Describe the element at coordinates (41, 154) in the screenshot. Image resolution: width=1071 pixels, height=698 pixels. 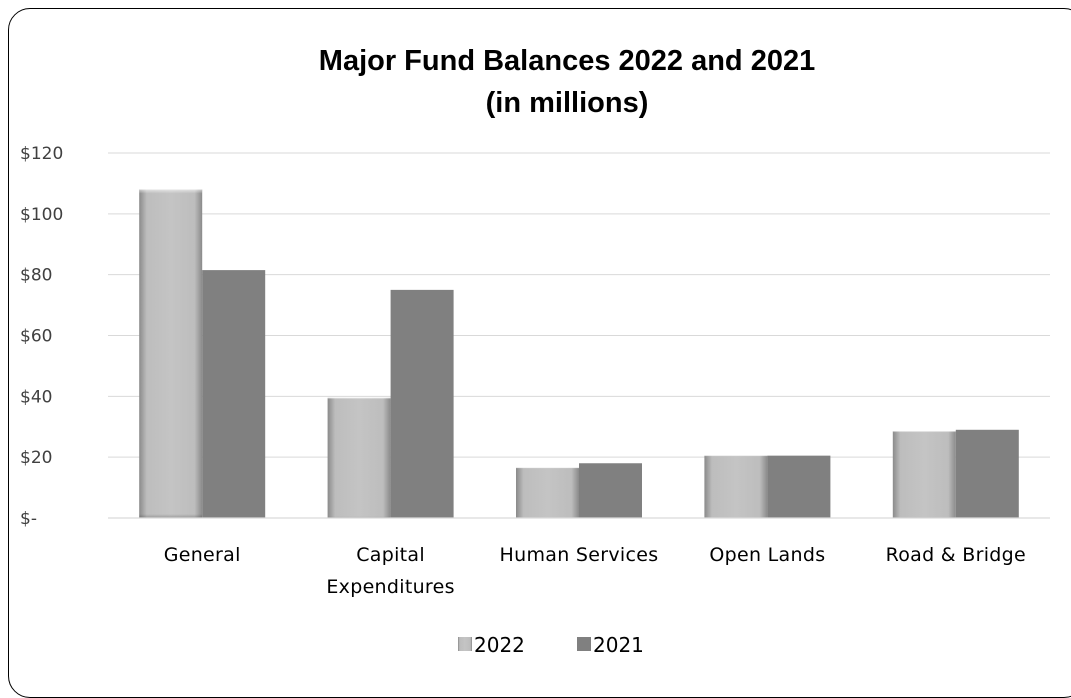
I see `y-tick-label: $120` at that location.